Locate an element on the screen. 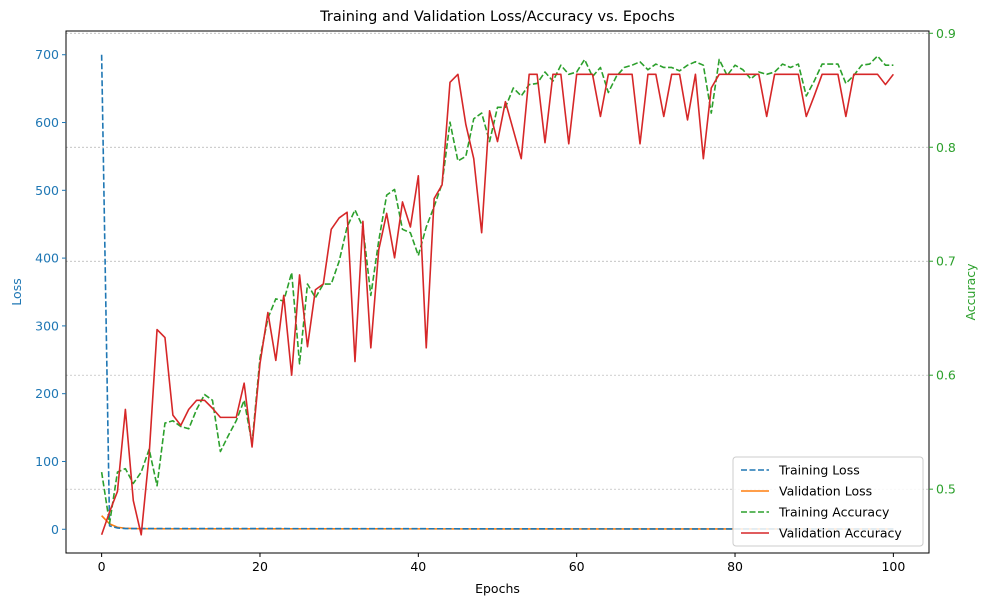  y-left-tick-label: 700 is located at coordinates (47, 54).